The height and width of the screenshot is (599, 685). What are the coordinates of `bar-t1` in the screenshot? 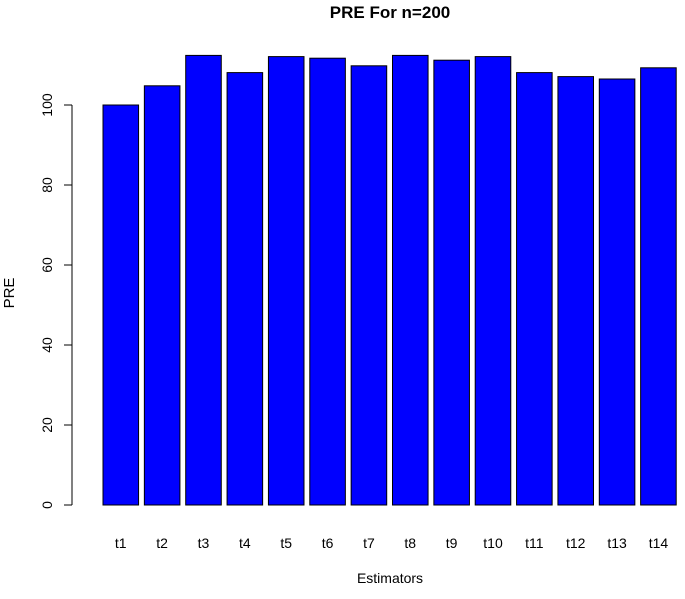 It's located at (121, 305).